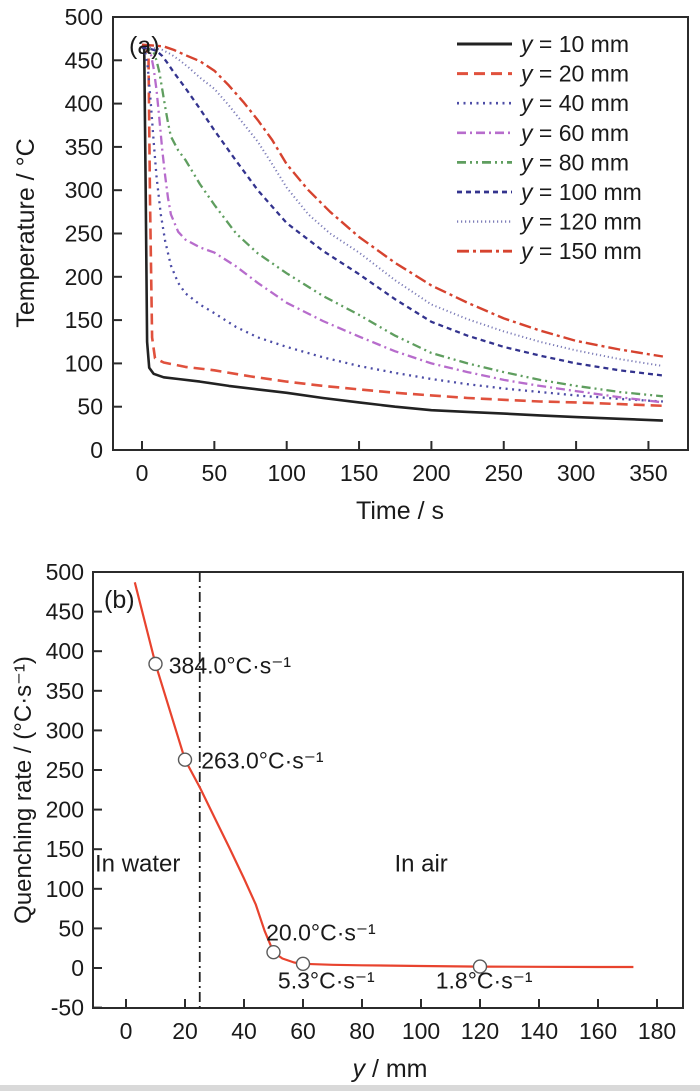 The height and width of the screenshot is (1091, 700). Describe the element at coordinates (359, 473) in the screenshot. I see `x-tick-label: 150` at that location.